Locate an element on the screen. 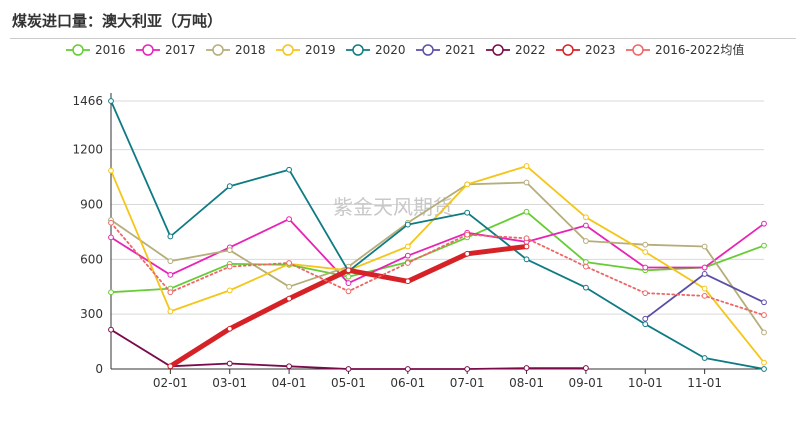 The image size is (806, 430). x-tick-label: 04-01 is located at coordinates (289, 383).